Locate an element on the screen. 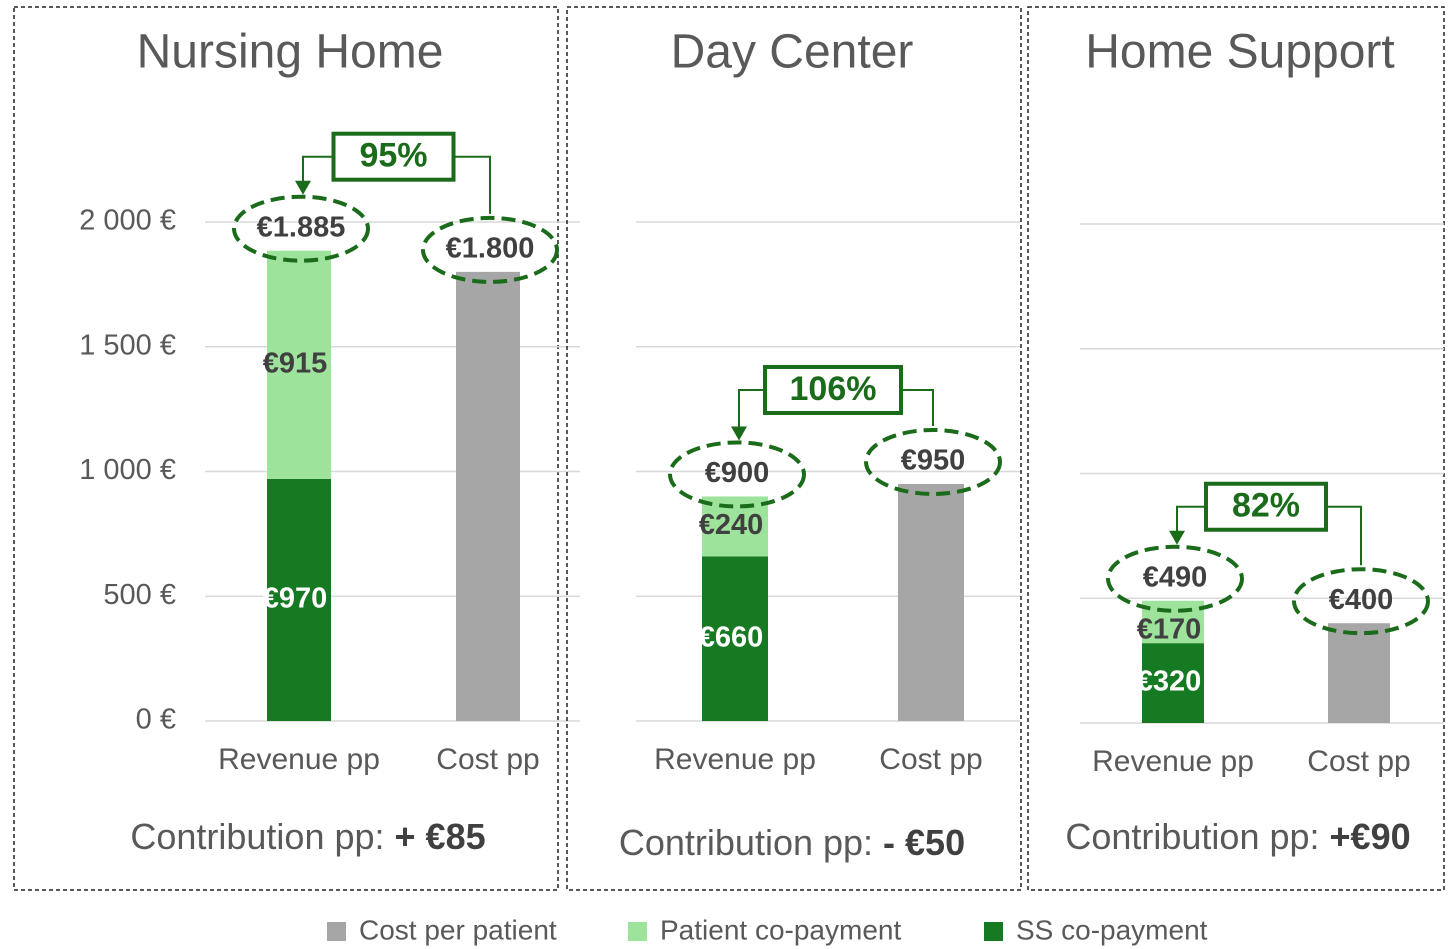 The height and width of the screenshot is (949, 1448). ratio-label: 82% is located at coordinates (1266, 506).